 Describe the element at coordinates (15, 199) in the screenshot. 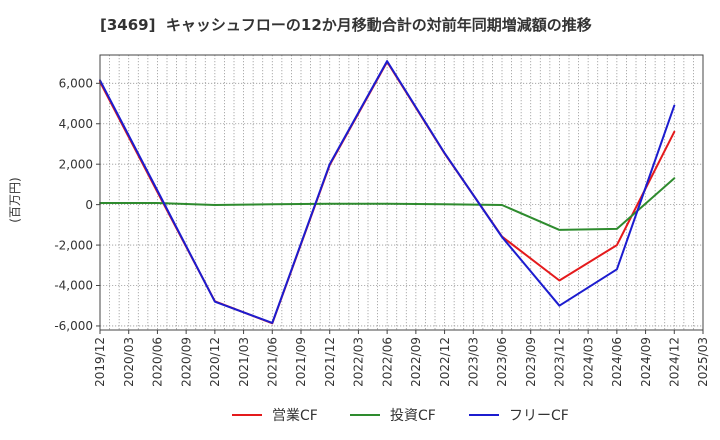

I see `y-axis-label: (百万円)` at that location.